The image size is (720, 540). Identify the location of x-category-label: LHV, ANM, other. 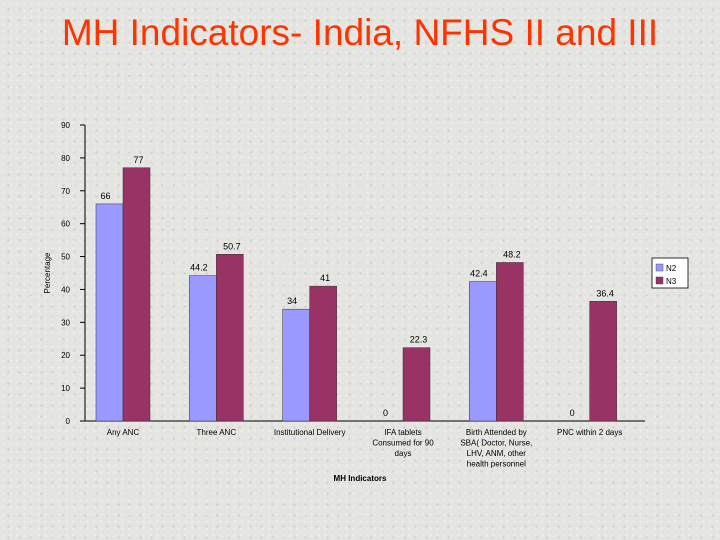
(497, 453).